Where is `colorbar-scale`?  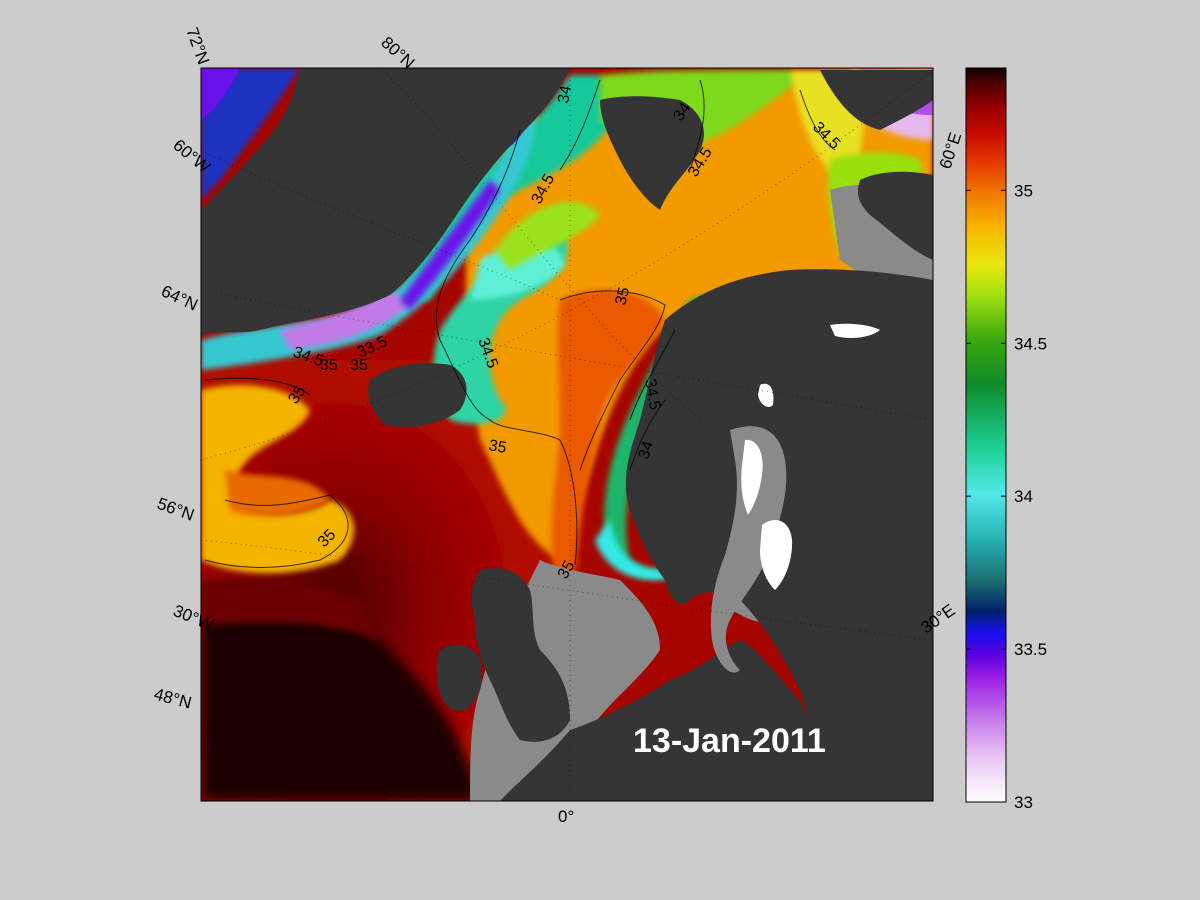
colorbar-scale is located at coordinates (986, 435).